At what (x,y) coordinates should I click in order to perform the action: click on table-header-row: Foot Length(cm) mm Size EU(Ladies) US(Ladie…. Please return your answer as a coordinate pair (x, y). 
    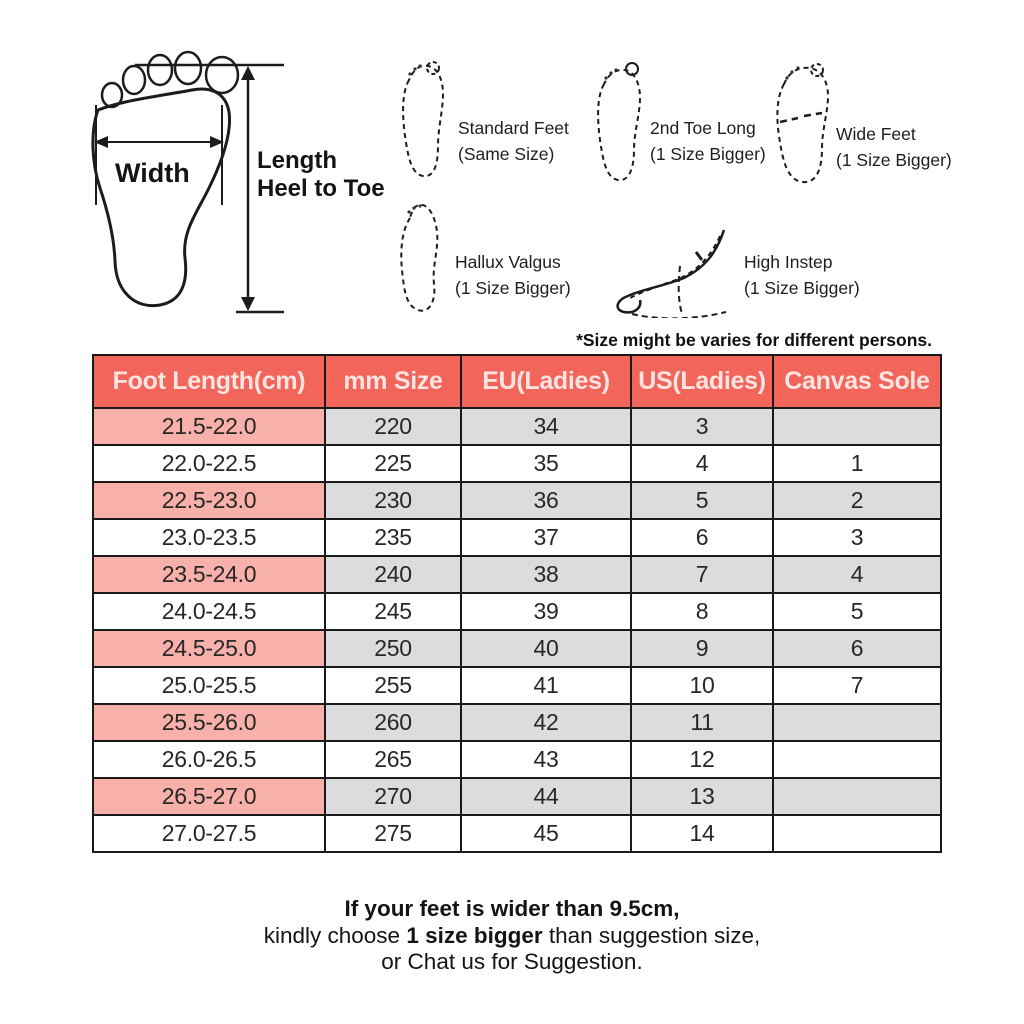
    Looking at the image, I should click on (517, 381).